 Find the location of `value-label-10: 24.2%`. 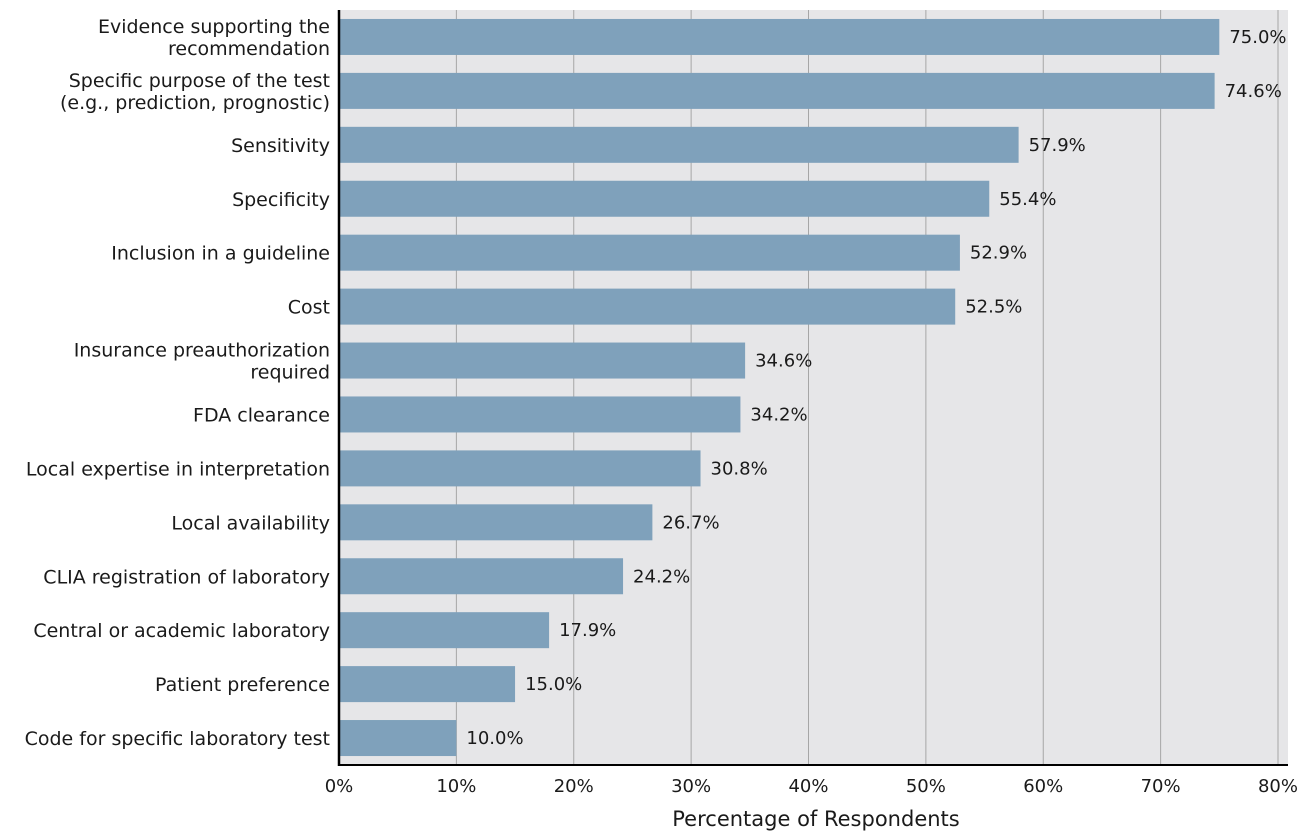

value-label-10: 24.2% is located at coordinates (661, 576).